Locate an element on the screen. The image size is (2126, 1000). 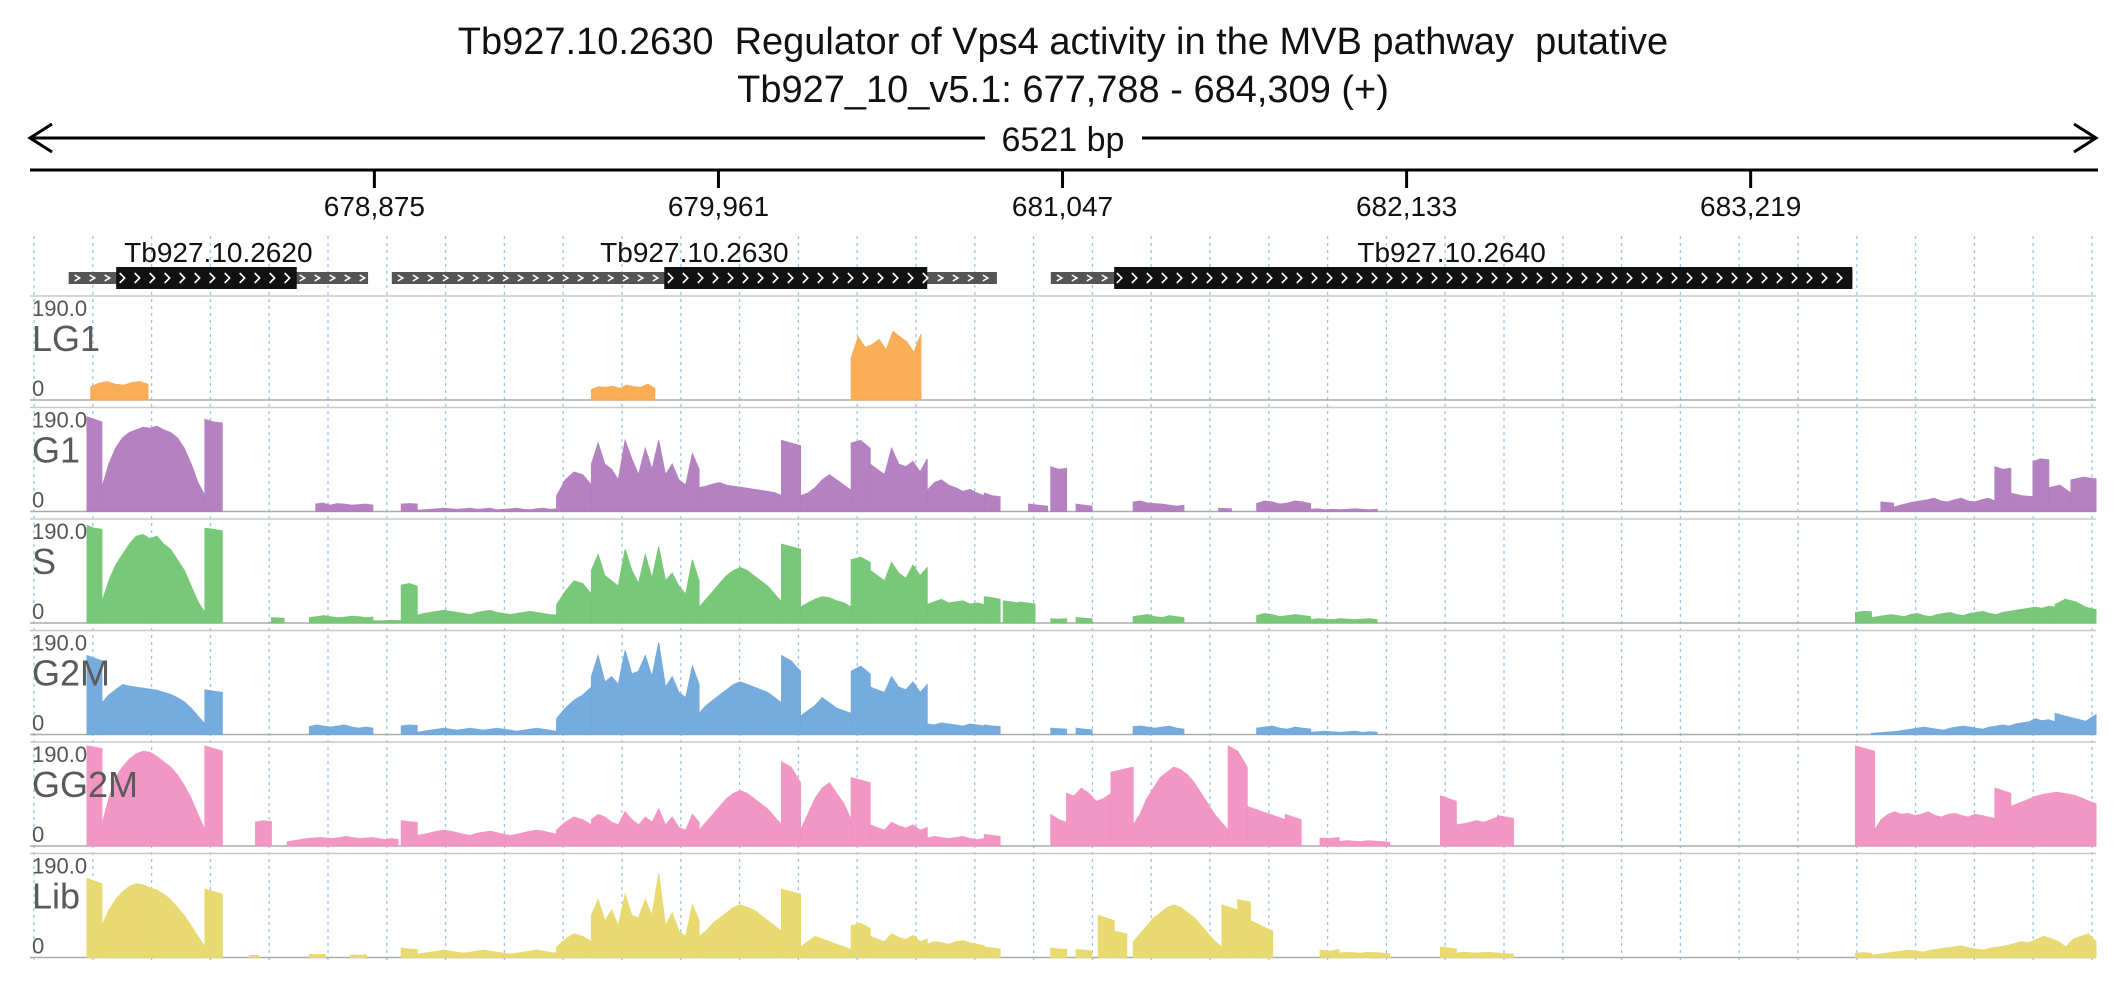
track-g2m: 190.0 0 G2M is located at coordinates (1063, 682).